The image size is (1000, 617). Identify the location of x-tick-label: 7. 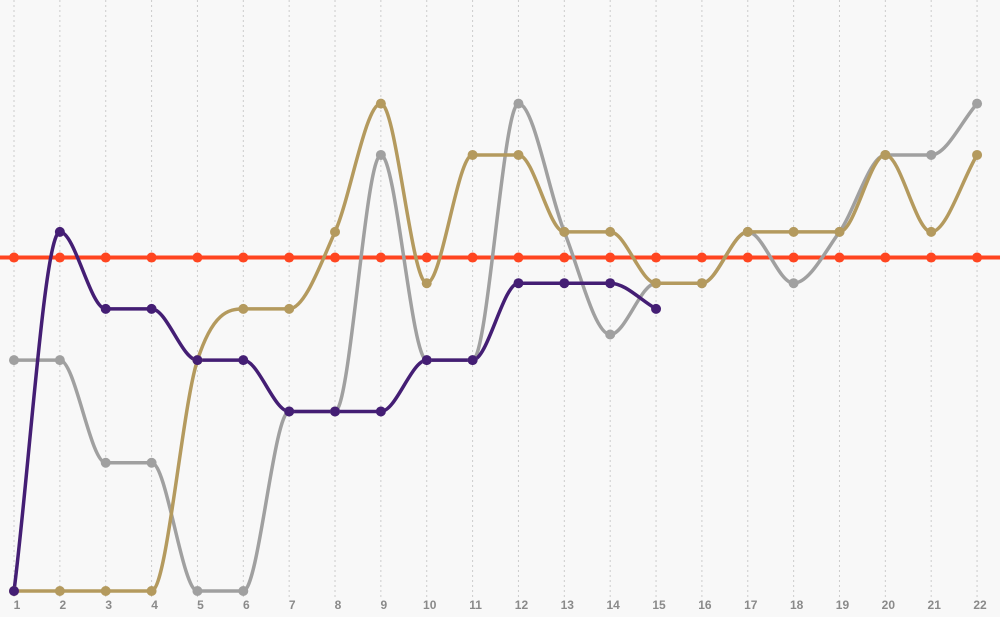
(292, 605).